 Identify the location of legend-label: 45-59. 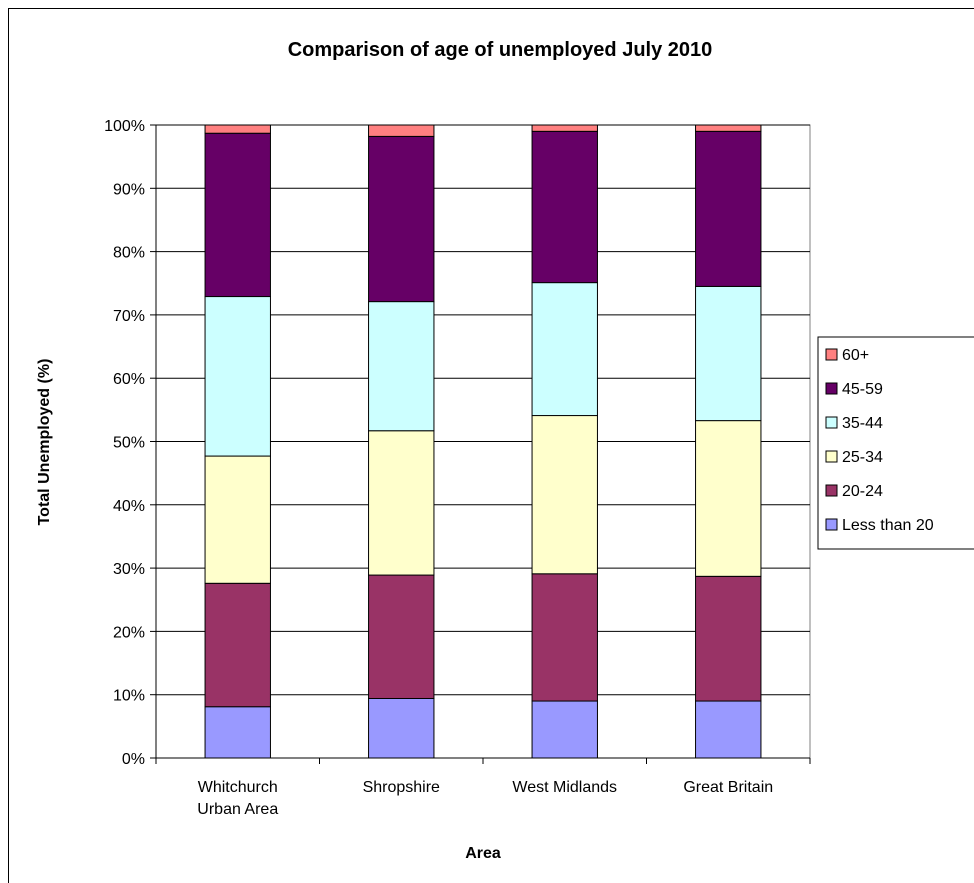
(862, 389).